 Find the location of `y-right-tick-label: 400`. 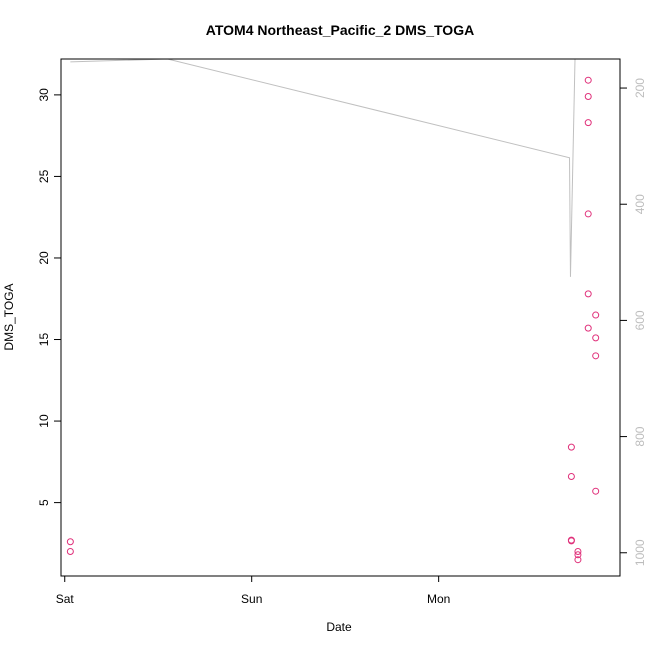

y-right-tick-label: 400 is located at coordinates (640, 204).